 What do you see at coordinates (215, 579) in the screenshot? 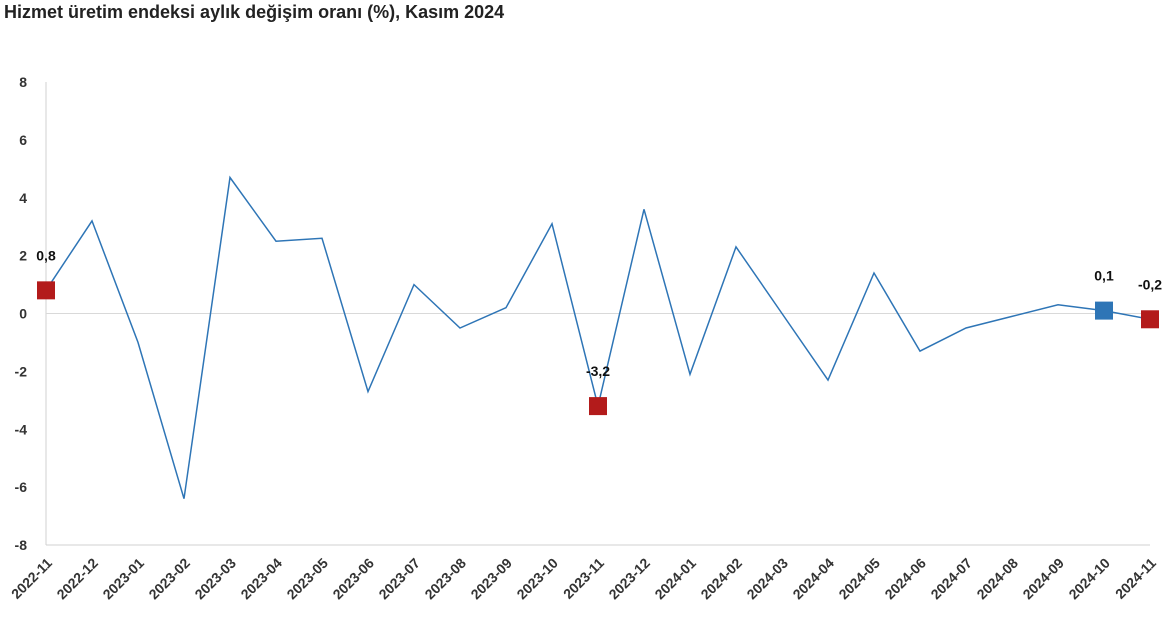
I see `x-tick-label: 2023-03` at bounding box center [215, 579].